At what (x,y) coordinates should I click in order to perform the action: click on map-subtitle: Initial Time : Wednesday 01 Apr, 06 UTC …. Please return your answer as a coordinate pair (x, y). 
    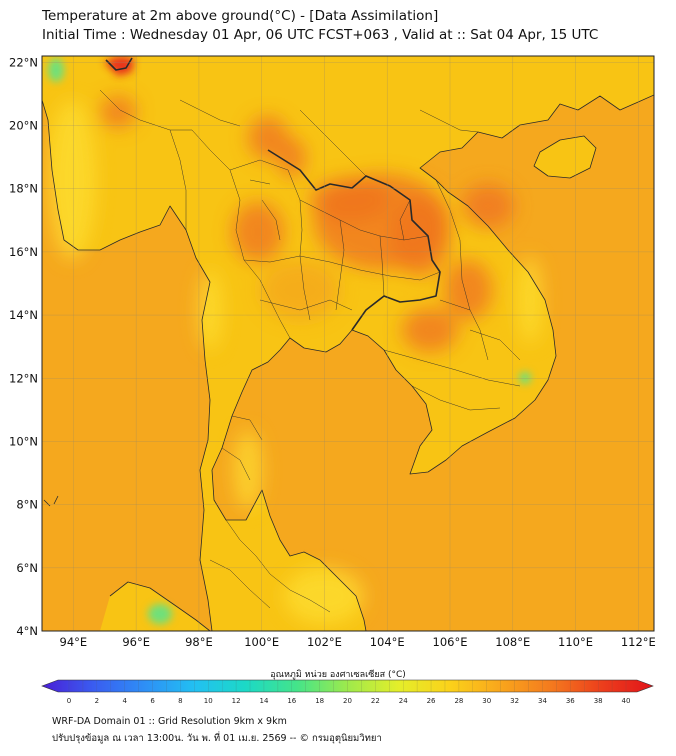
    Looking at the image, I should click on (320, 35).